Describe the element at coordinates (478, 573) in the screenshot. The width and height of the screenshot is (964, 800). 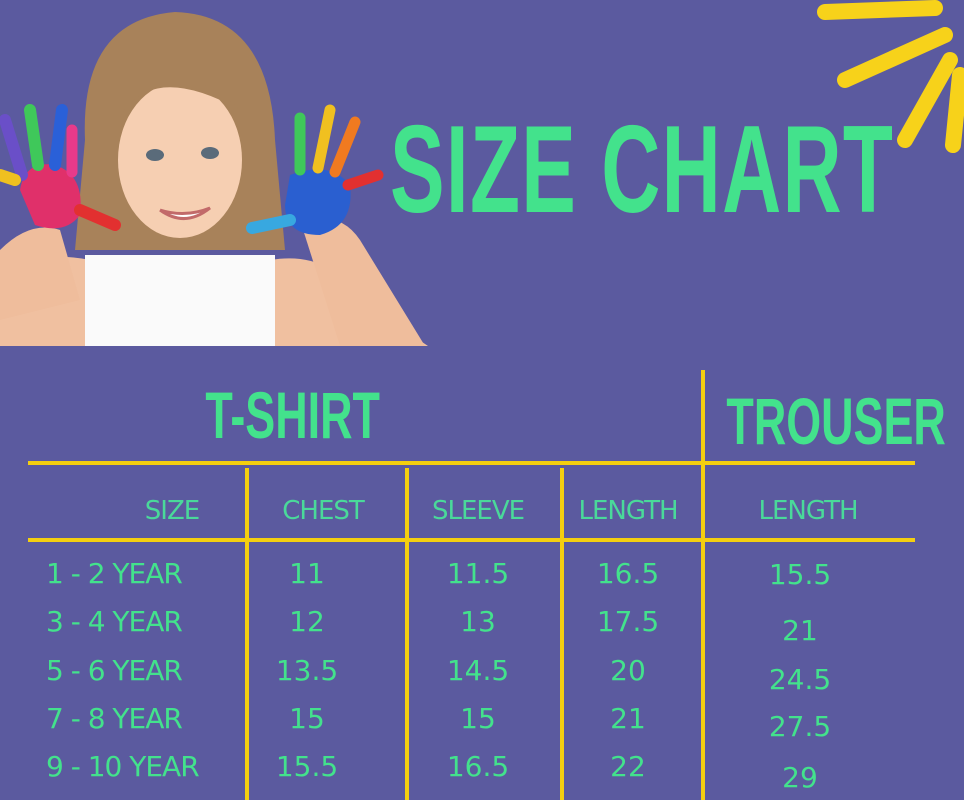
I see `sleeve-cell: 11.5` at that location.